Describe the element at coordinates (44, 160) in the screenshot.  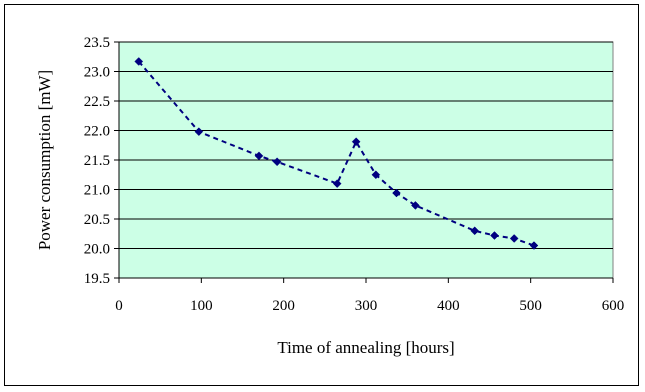
I see `y-axis-title: Power consumption [mW]` at that location.